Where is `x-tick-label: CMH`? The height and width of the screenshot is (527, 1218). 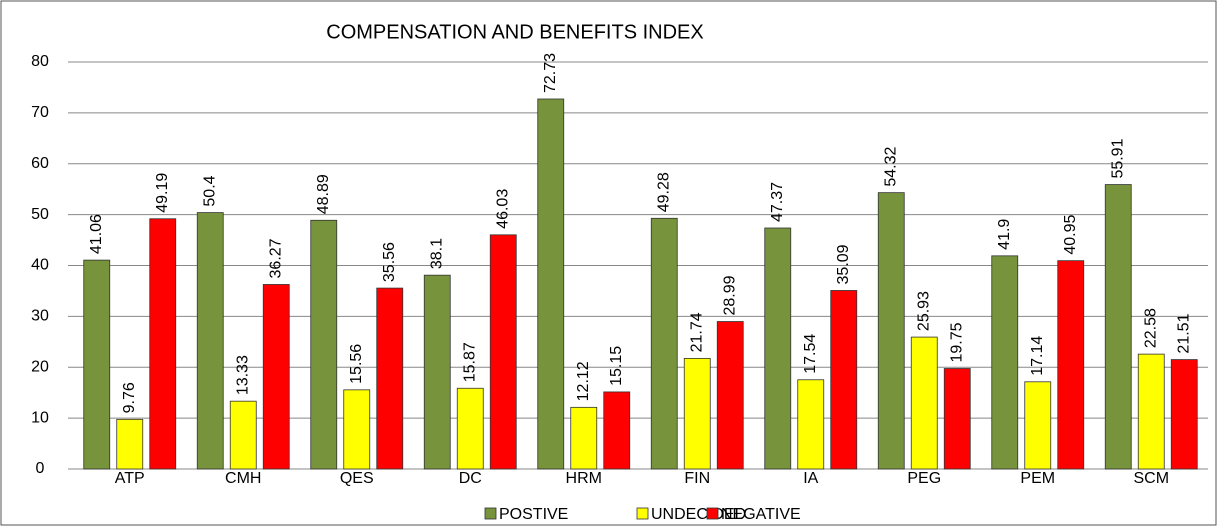 x-tick-label: CMH is located at coordinates (243, 478).